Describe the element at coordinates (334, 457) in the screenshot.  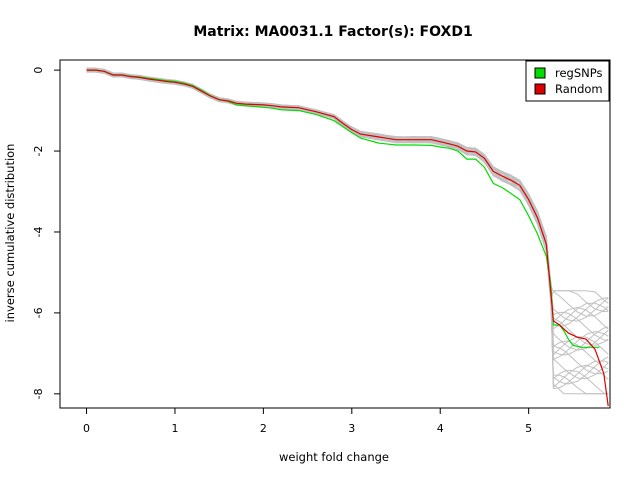
I see `x-axis-label: weight fold change` at that location.